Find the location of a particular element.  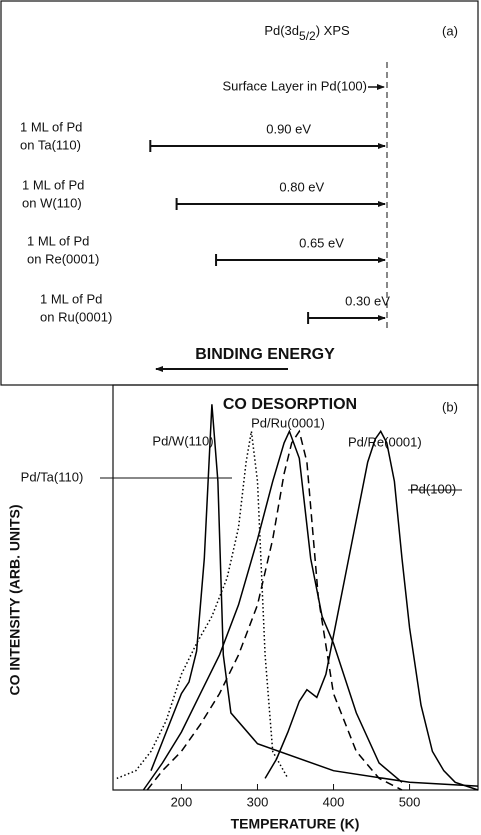

row-label: on Ru(0001) is located at coordinates (76, 316).